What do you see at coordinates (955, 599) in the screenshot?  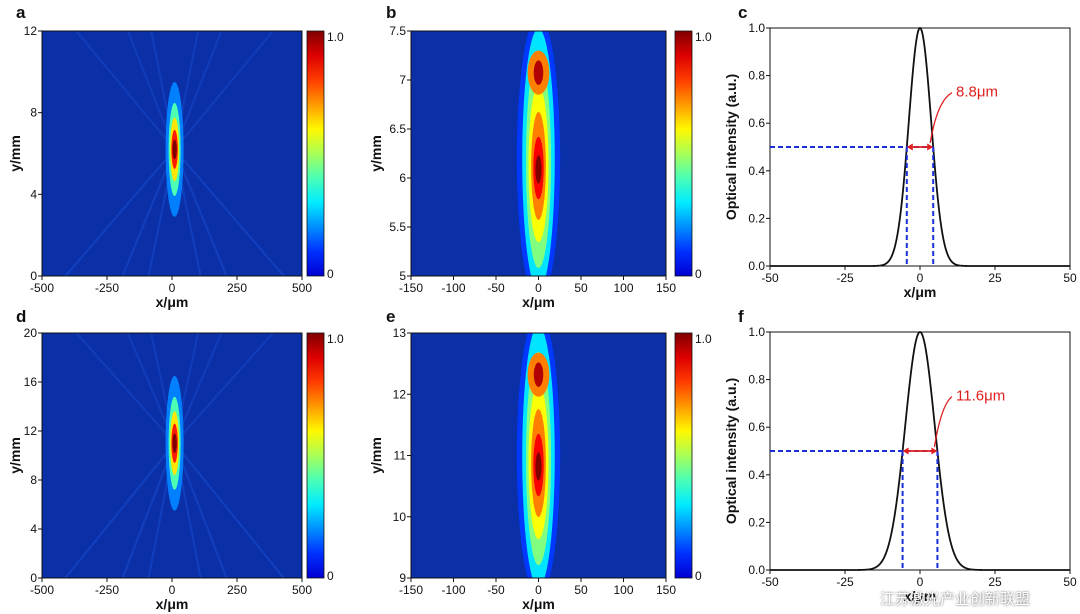 I see `watermark: 江苏激光产业创新联盟` at bounding box center [955, 599].